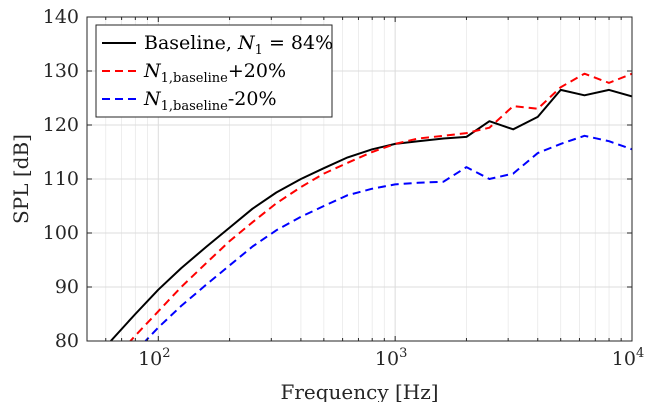 Image resolution: width=662 pixels, height=402 pixels. What do you see at coordinates (67, 341) in the screenshot?
I see `y-tick-label: 80` at bounding box center [67, 341].